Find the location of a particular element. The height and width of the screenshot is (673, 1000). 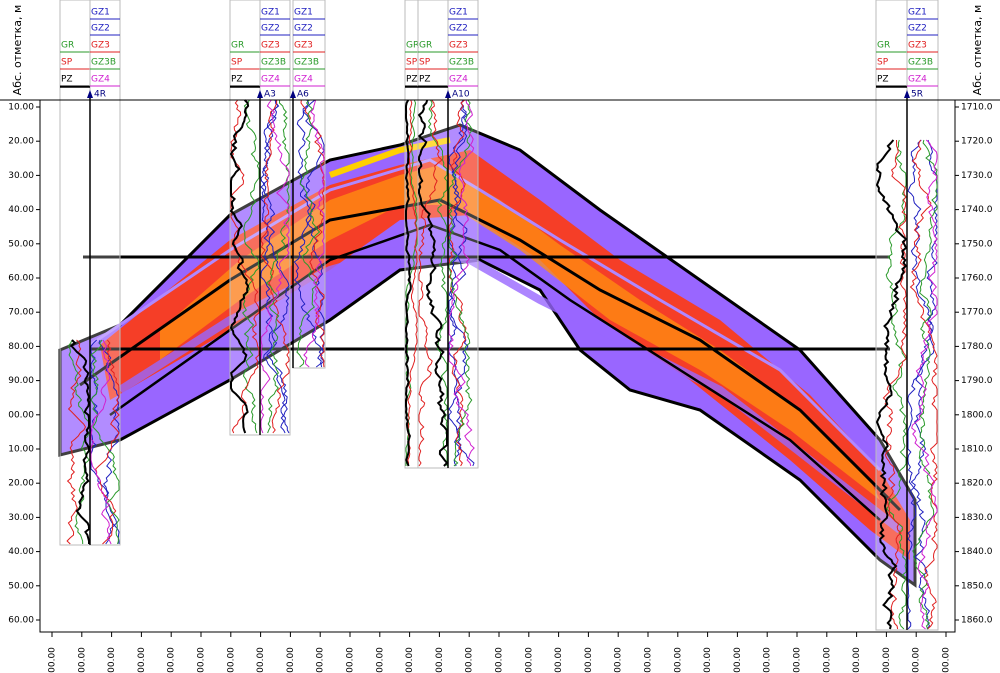

y-tick-label: 1810.0 is located at coordinates (977, 450).